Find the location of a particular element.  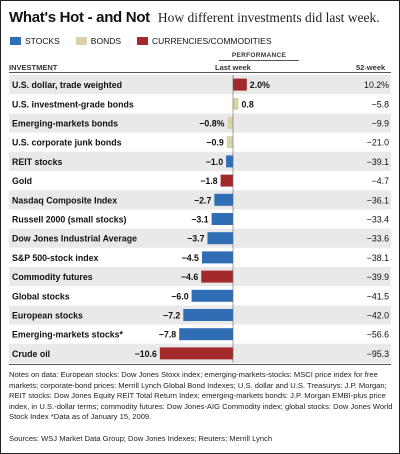

chart-subtitle: How different investments did last week. is located at coordinates (268, 17).